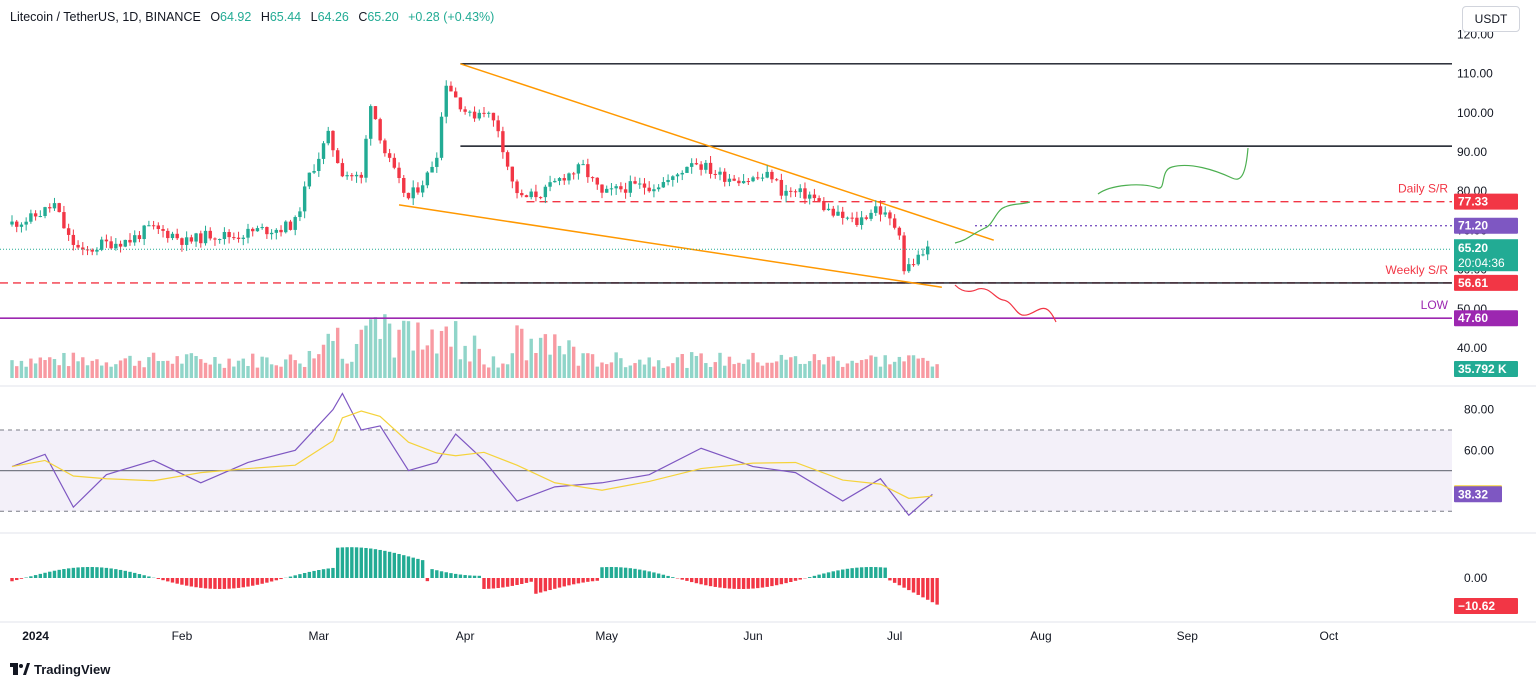  Describe the element at coordinates (105, 17) in the screenshot. I see `symbol-name: Litecoin / TetherUS, 1D, BINANCE` at that location.